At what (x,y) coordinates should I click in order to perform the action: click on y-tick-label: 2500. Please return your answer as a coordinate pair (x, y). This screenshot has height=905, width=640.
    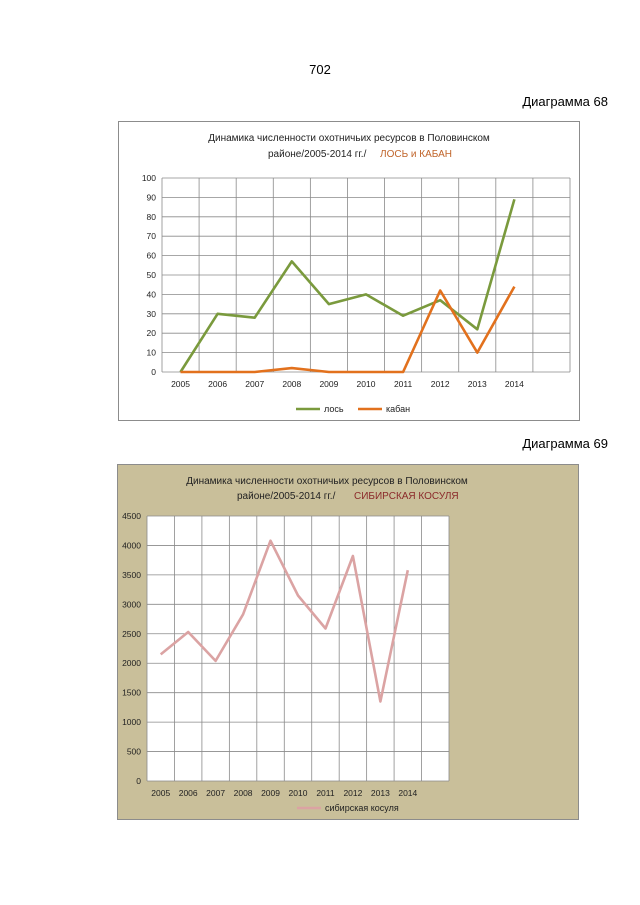
    Looking at the image, I should click on (131, 634).